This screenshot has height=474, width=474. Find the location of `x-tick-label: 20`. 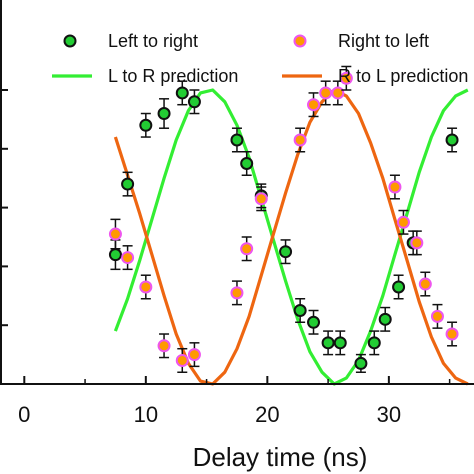

x-tick-label: 20 is located at coordinates (267, 414).